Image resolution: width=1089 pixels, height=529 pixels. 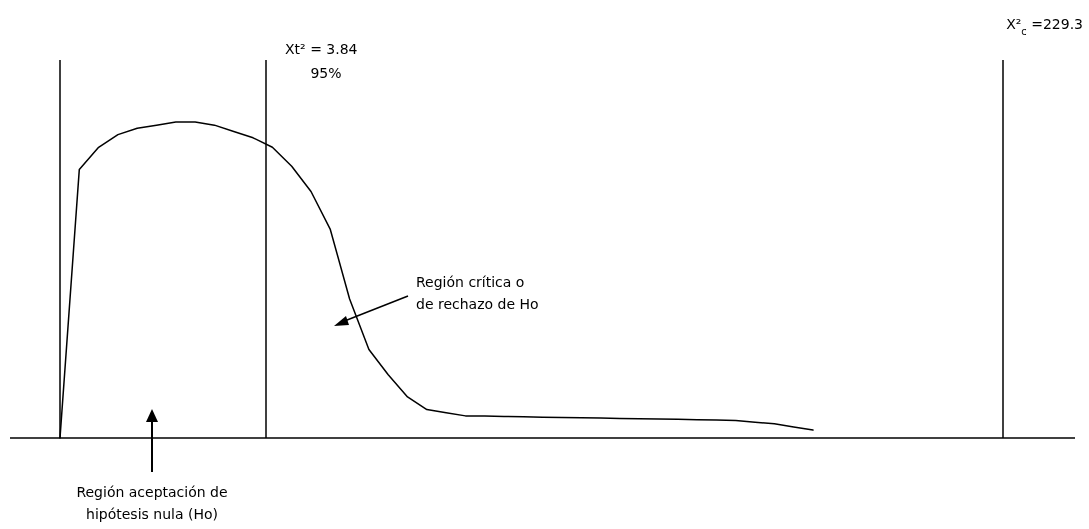 I want to click on annotation: Región crítica o de rechazo de Ho, so click(x=477, y=293).